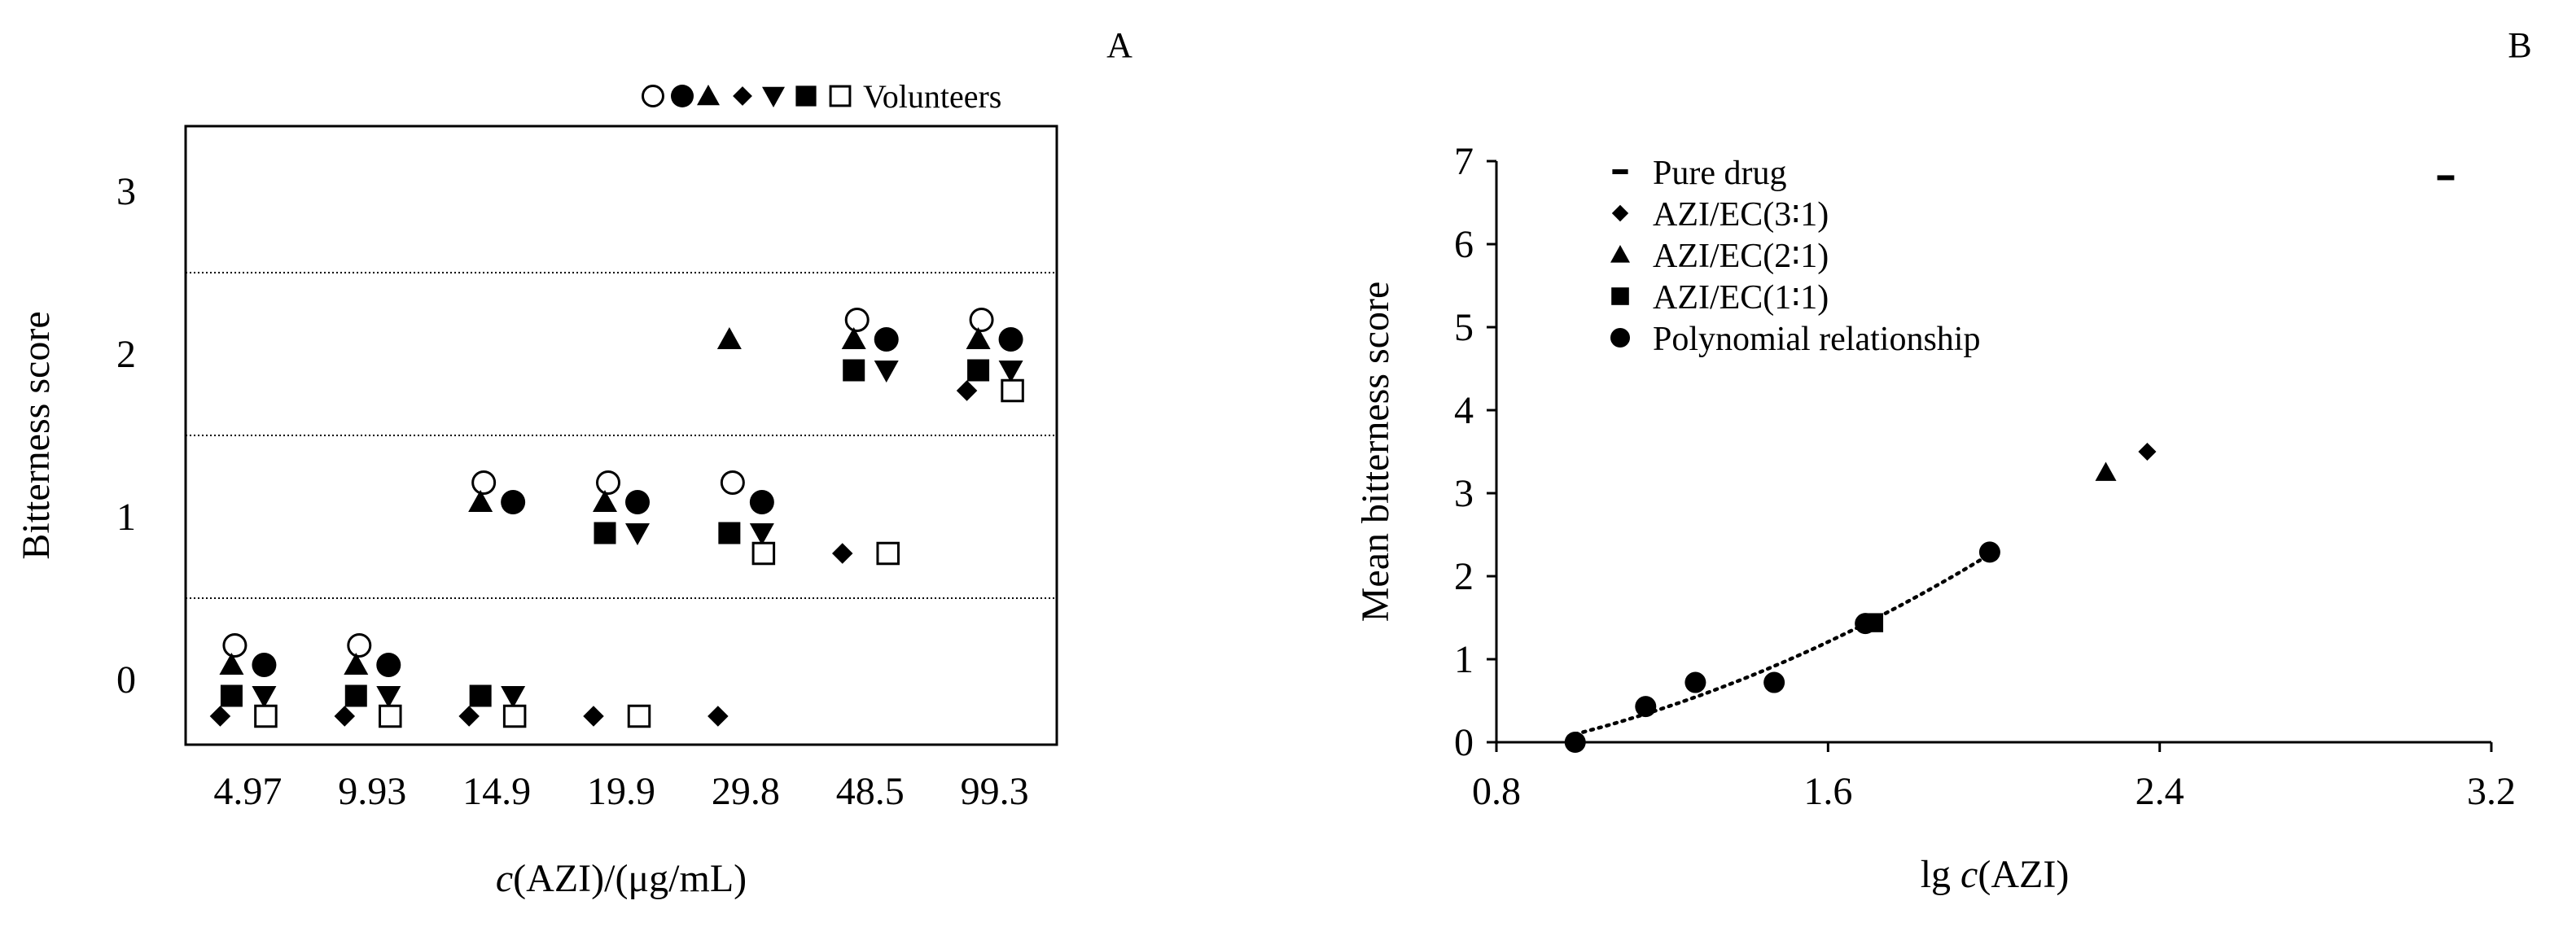  What do you see at coordinates (1464, 327) in the screenshot?
I see `y-tick-label: 5` at bounding box center [1464, 327].